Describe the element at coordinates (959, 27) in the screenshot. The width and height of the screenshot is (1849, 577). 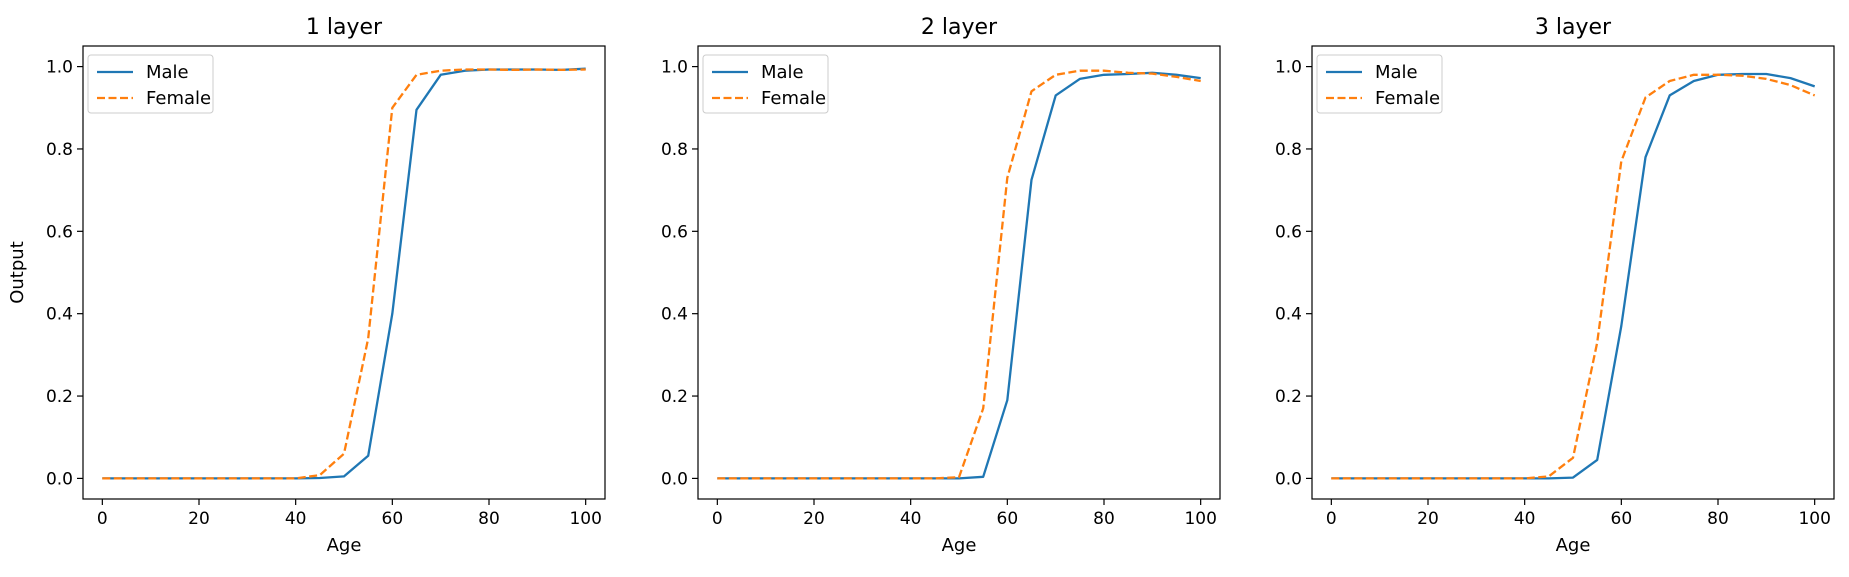
I see `chart-title: 2 layer` at that location.